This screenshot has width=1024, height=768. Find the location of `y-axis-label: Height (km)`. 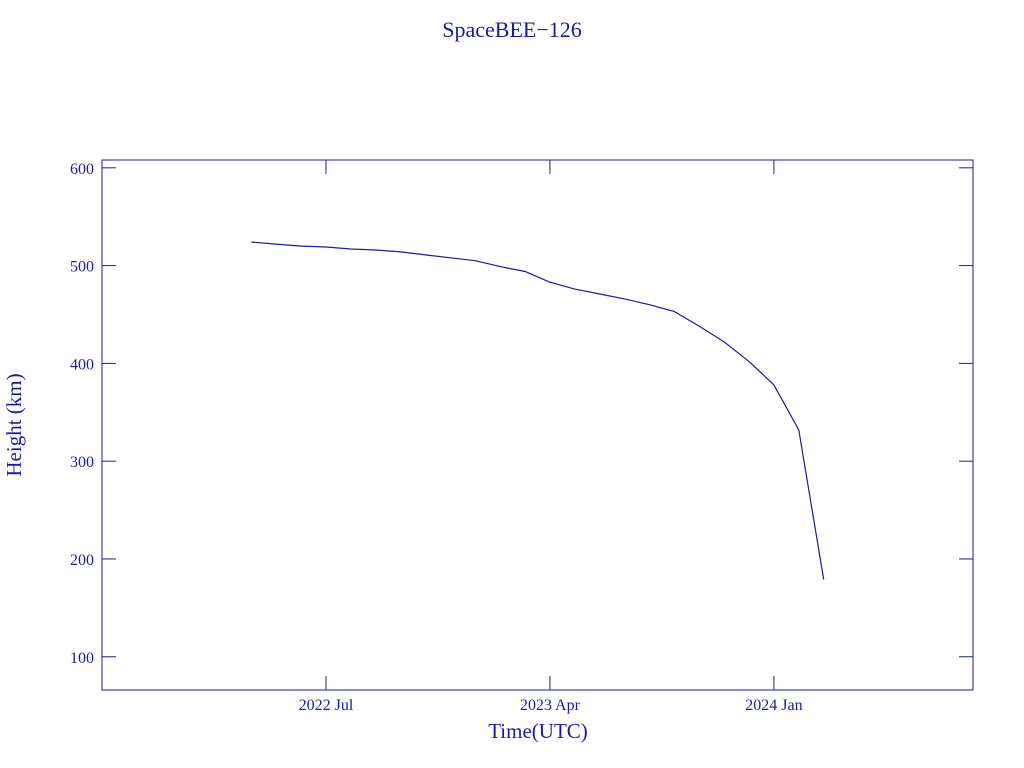

y-axis-label: Height (km) is located at coordinates (14, 424).